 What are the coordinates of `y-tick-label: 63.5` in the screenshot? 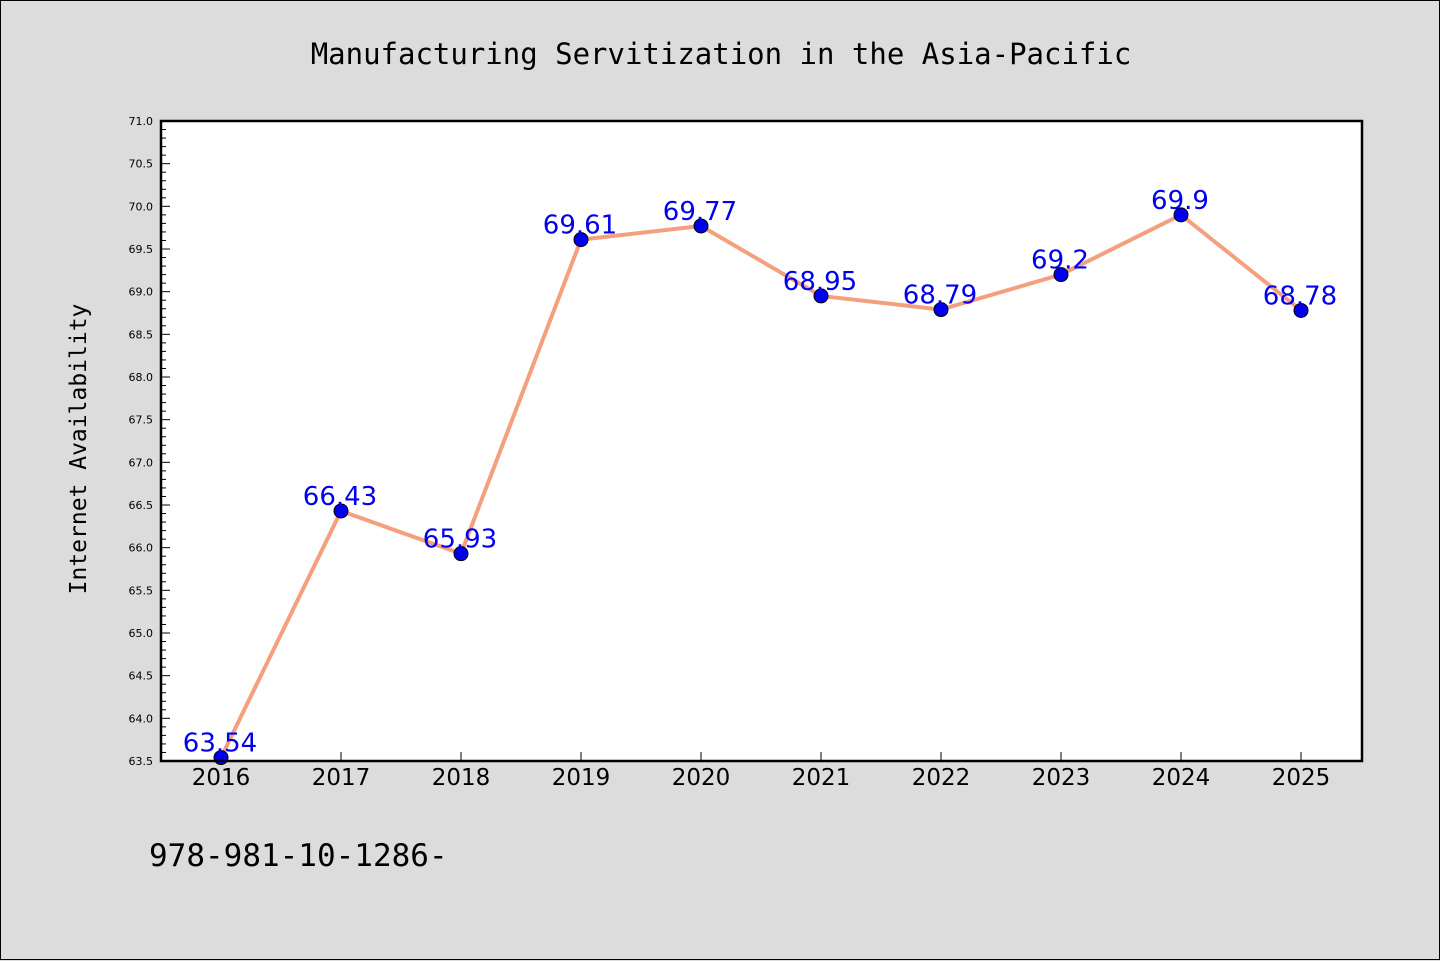 It's located at (141, 761).